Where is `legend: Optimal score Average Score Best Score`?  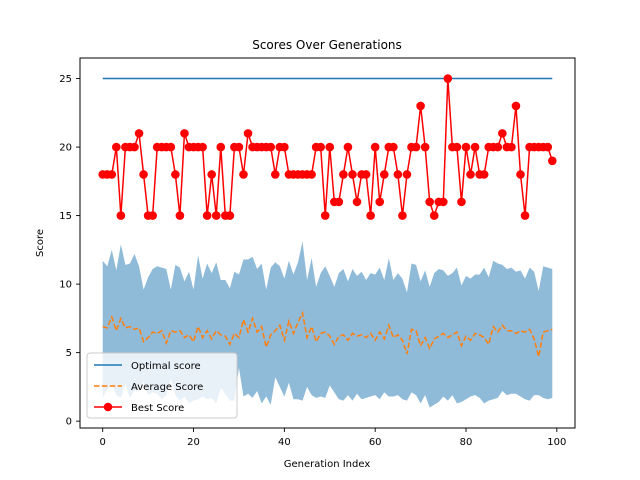 legend: Optimal score Average Score Best Score is located at coordinates (162, 385).